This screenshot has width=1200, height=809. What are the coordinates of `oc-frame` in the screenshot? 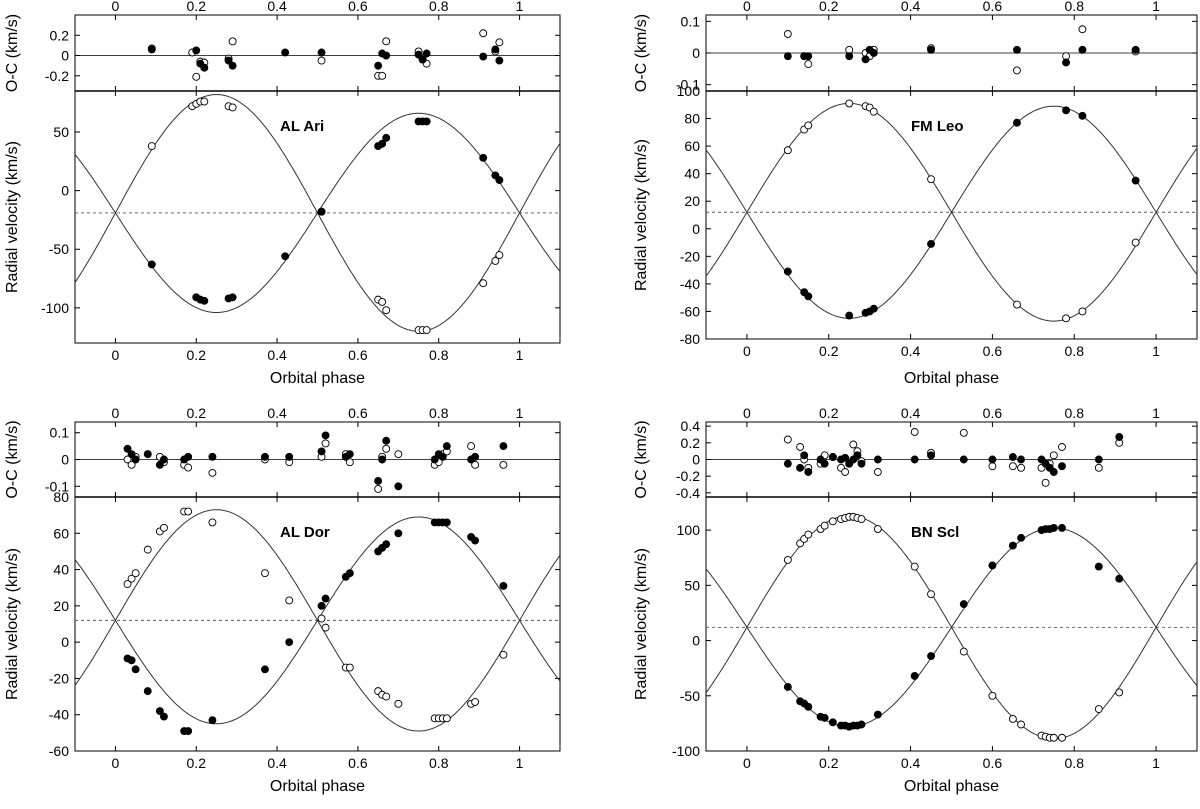 It's located at (317, 53).